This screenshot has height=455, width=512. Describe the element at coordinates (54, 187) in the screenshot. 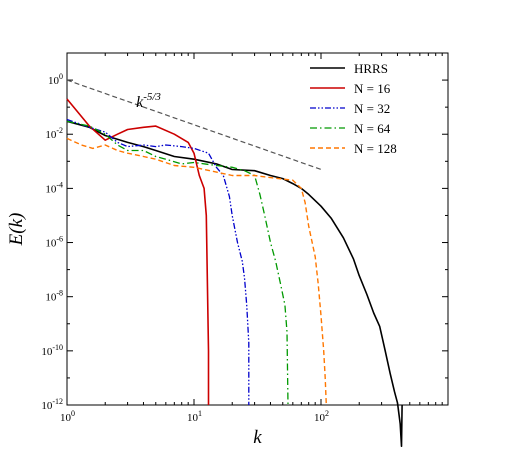

I see `y-tick-label: 10⁻⁴` at that location.